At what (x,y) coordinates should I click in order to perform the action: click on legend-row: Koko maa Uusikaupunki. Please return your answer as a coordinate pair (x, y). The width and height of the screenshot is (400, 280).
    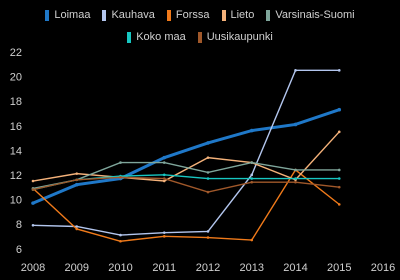
    Looking at the image, I should click on (200, 37).